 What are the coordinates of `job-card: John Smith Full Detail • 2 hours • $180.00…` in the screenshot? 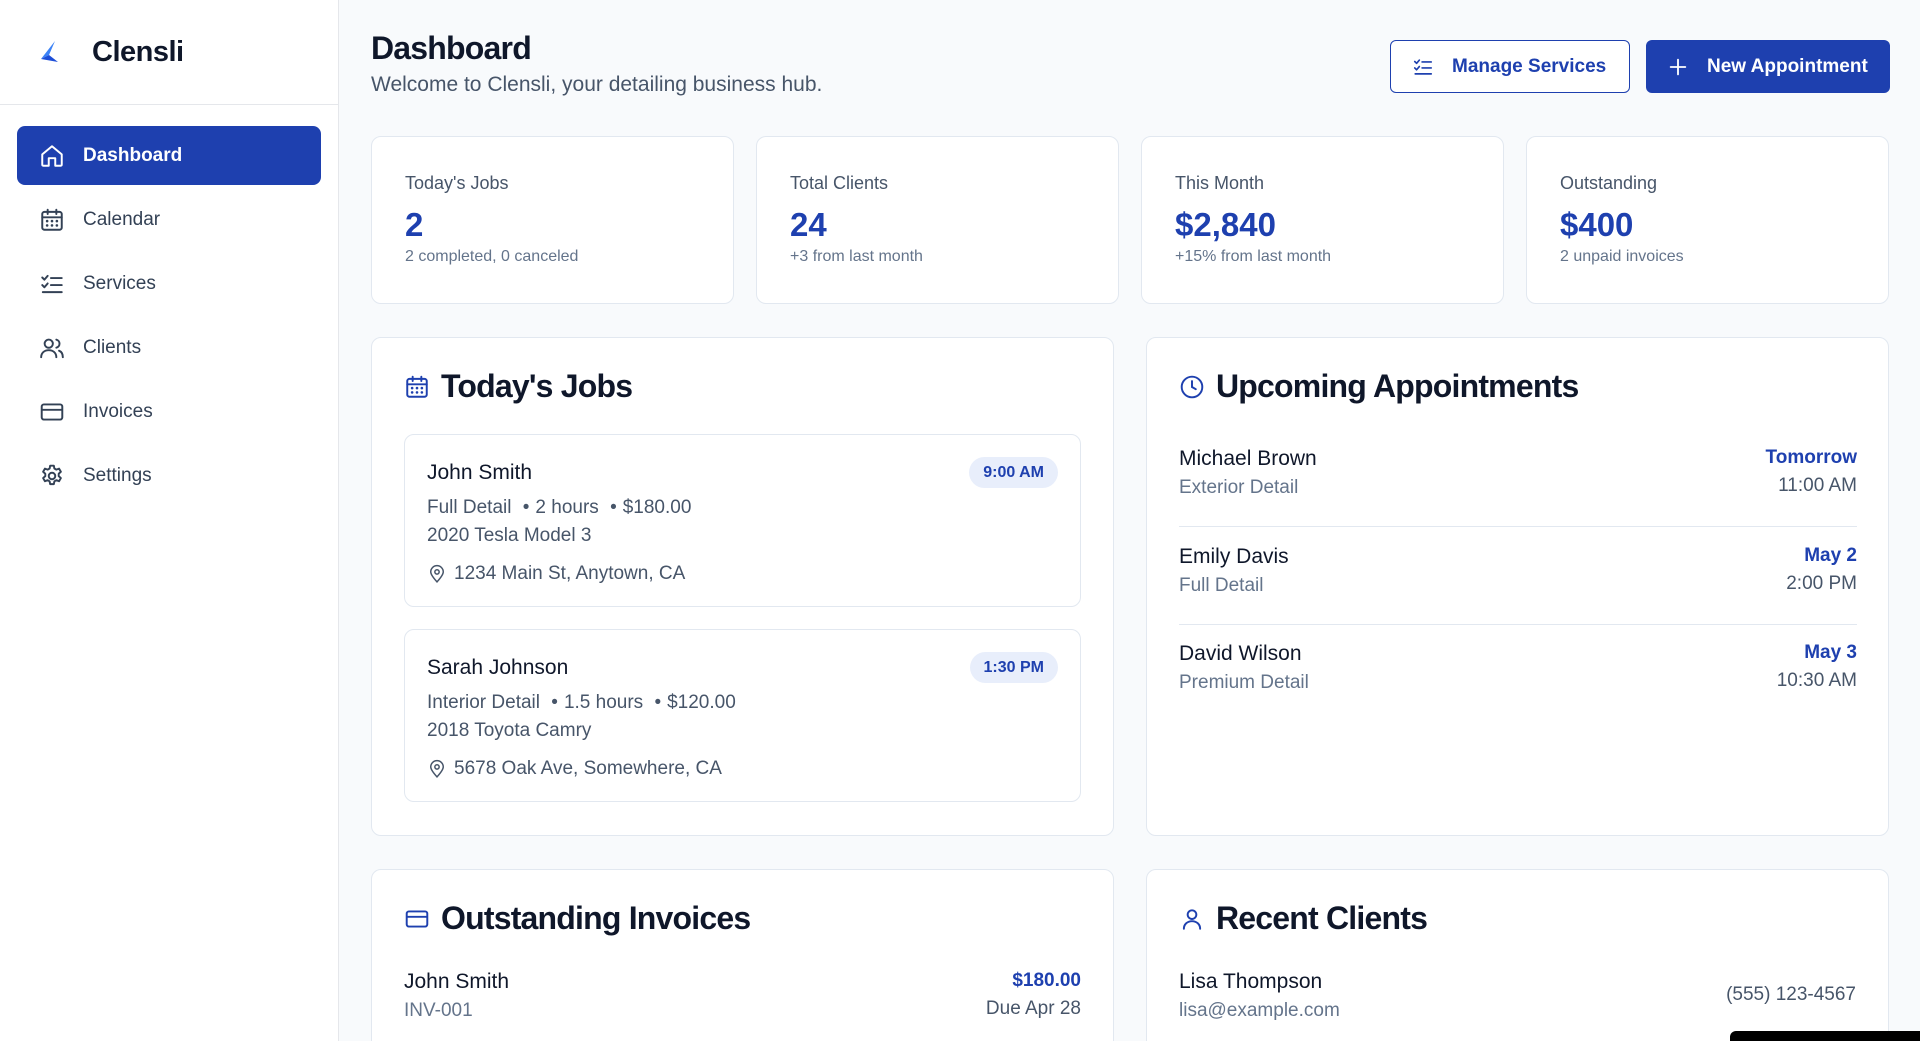 It's located at (742, 520).